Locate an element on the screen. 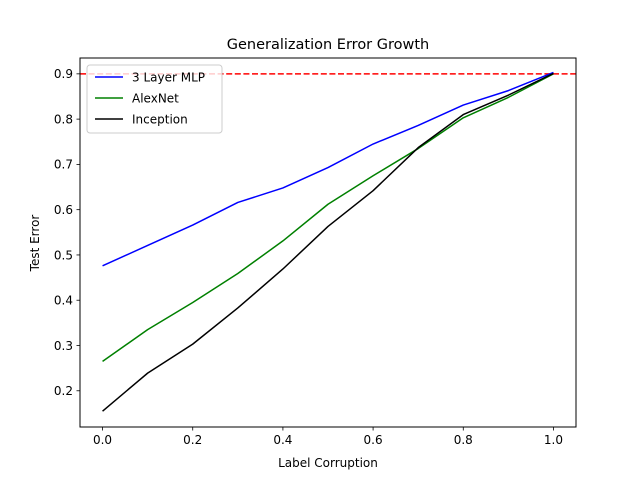 The image size is (640, 480). x-tick-label: 0.8 is located at coordinates (463, 440).